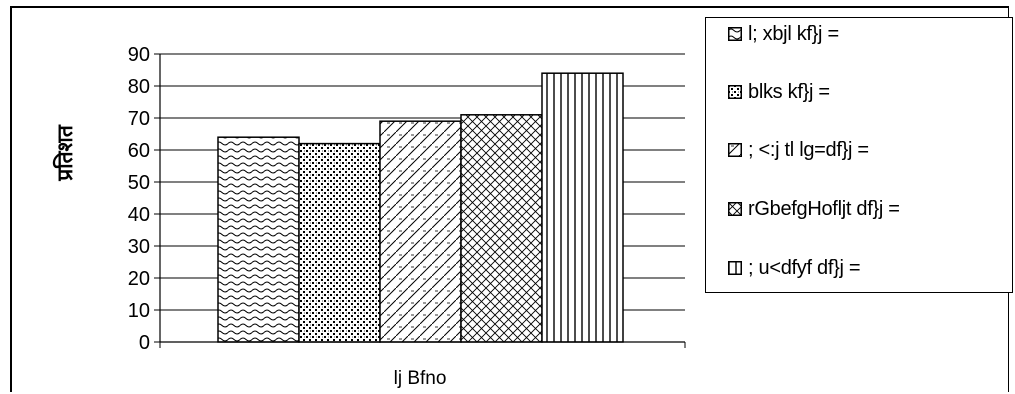  What do you see at coordinates (139, 119) in the screenshot?
I see `y-tick-label: 70` at bounding box center [139, 119].